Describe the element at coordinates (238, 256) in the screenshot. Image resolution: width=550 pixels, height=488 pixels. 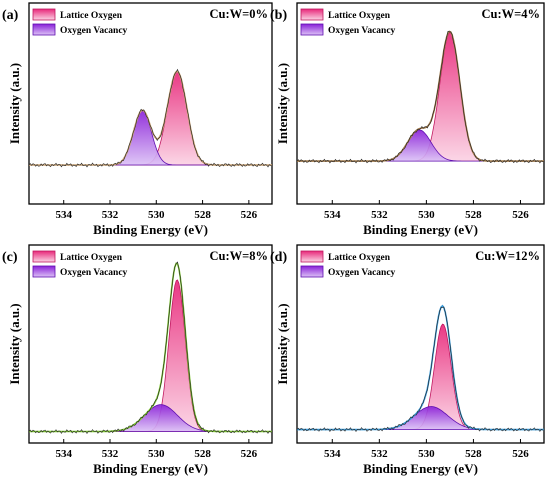
I see `ratio-label: Cu:W=8%` at that location.